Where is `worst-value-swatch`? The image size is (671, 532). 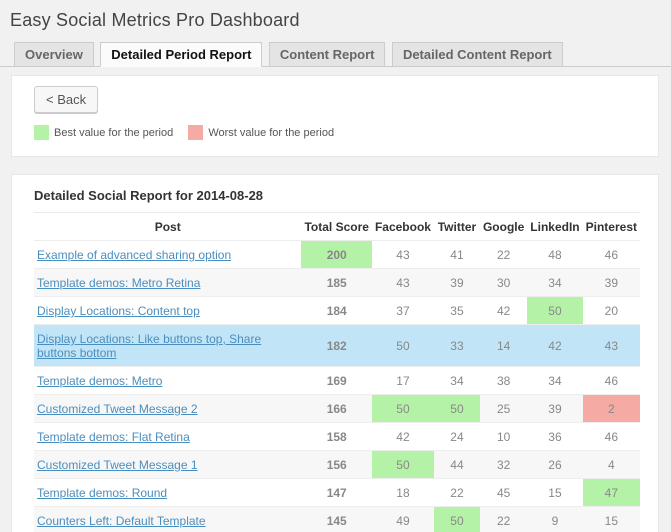 worst-value-swatch is located at coordinates (196, 132).